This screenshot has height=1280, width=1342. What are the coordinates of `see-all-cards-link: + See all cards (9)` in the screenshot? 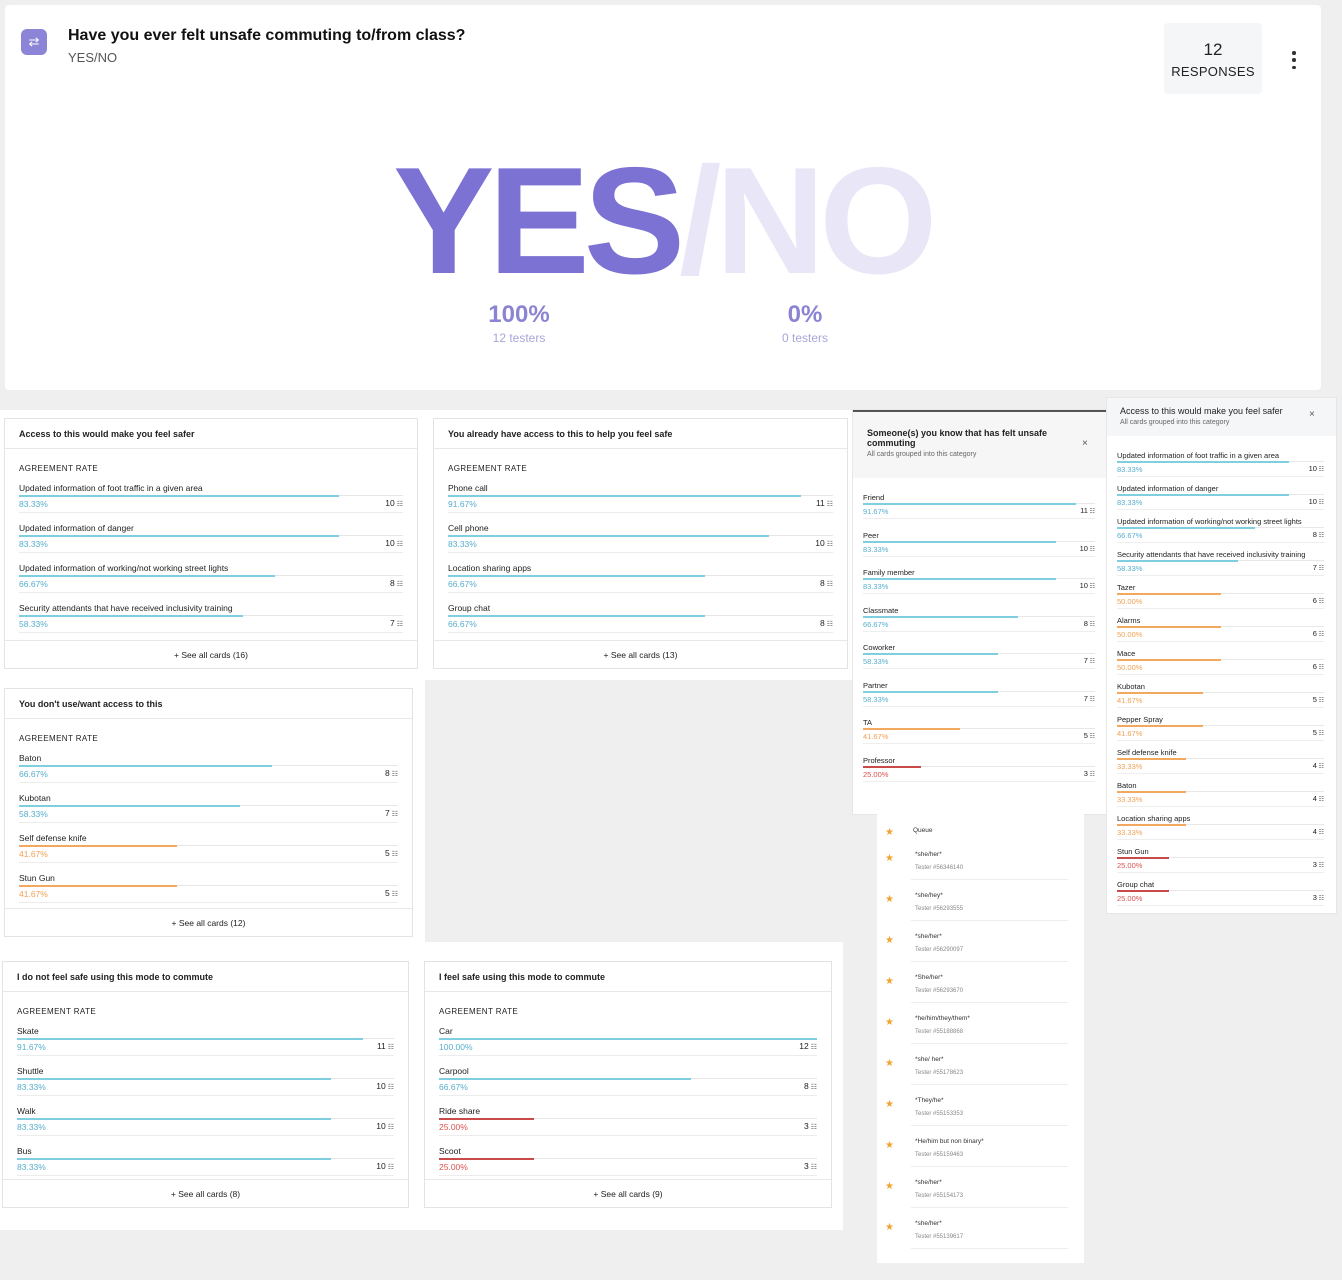 It's located at (628, 1193).